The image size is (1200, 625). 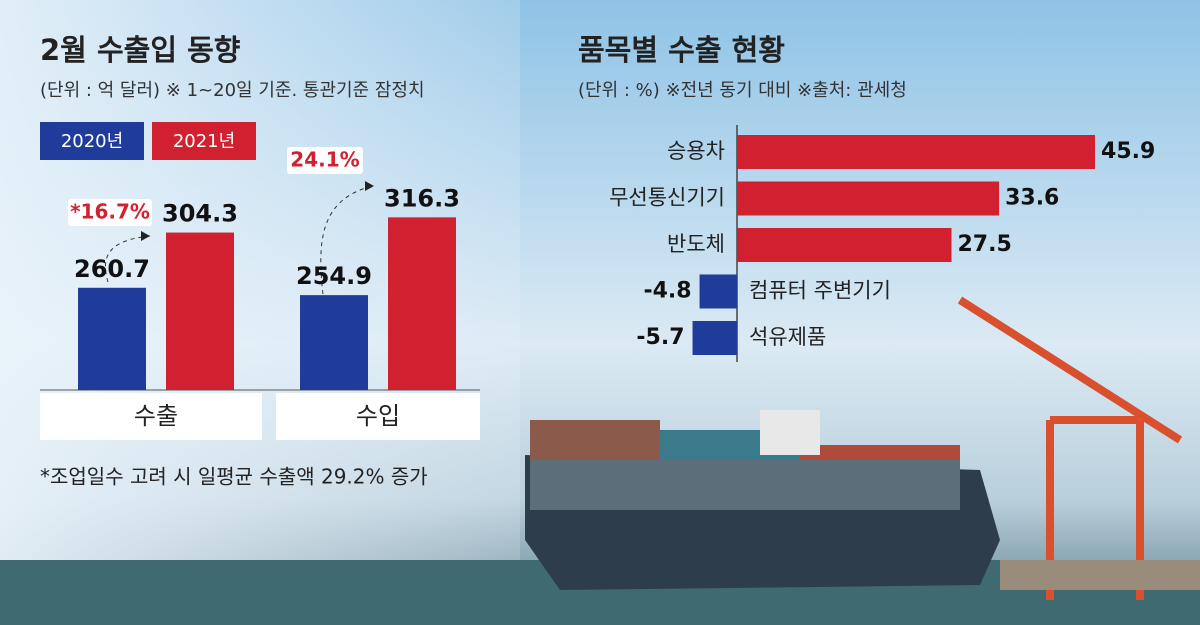 What do you see at coordinates (156, 416) in the screenshot?
I see `x-tick-label: 수출` at bounding box center [156, 416].